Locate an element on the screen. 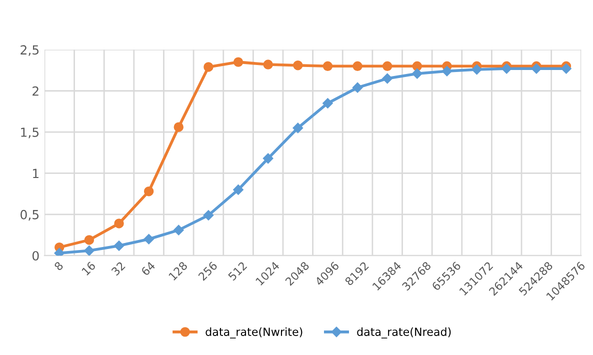 Image resolution: width=593 pixels, height=355 pixels. x-tick-label: 64 is located at coordinates (148, 268).